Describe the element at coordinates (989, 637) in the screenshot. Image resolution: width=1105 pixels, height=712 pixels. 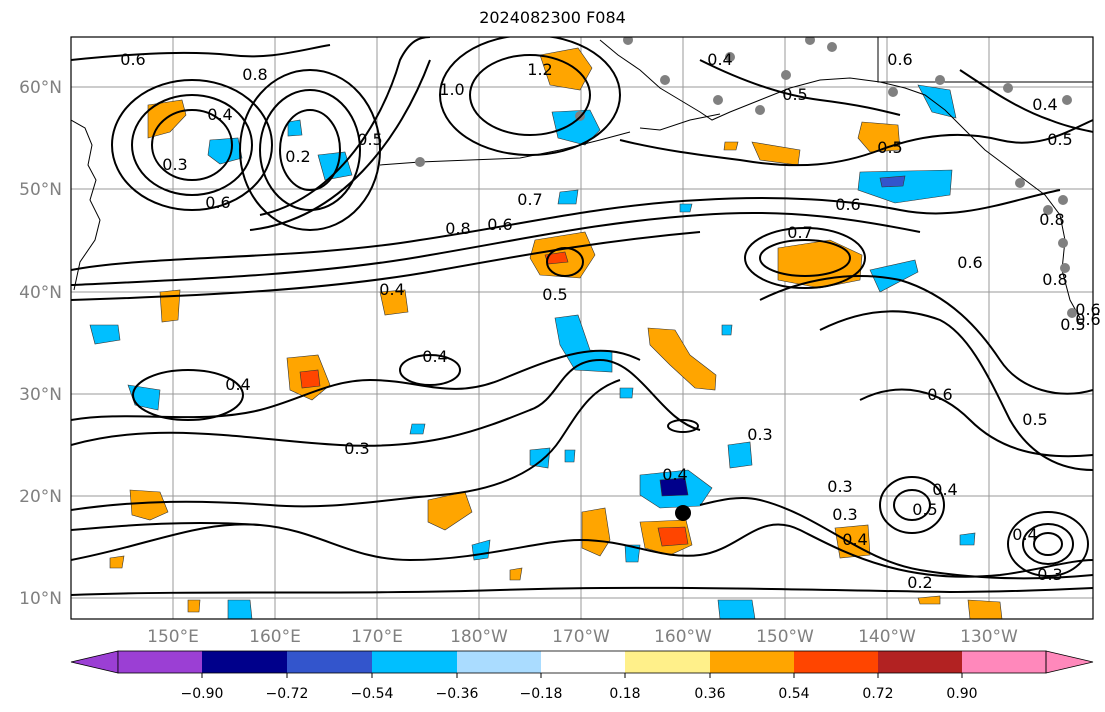
I see `lon-label: 130°W` at that location.